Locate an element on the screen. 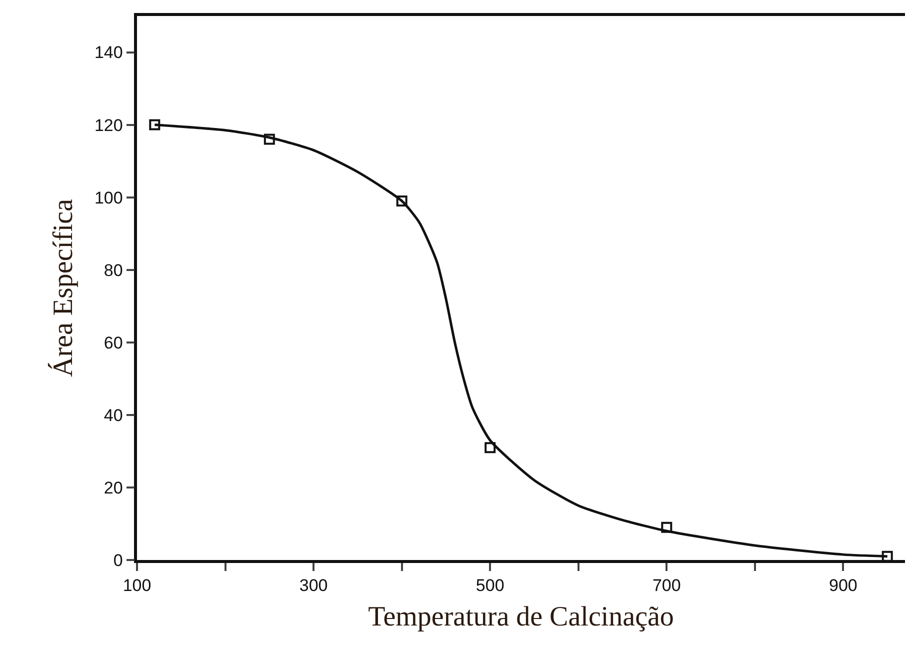 This screenshot has height=657, width=909. x-tick-label: 100 is located at coordinates (137, 586).